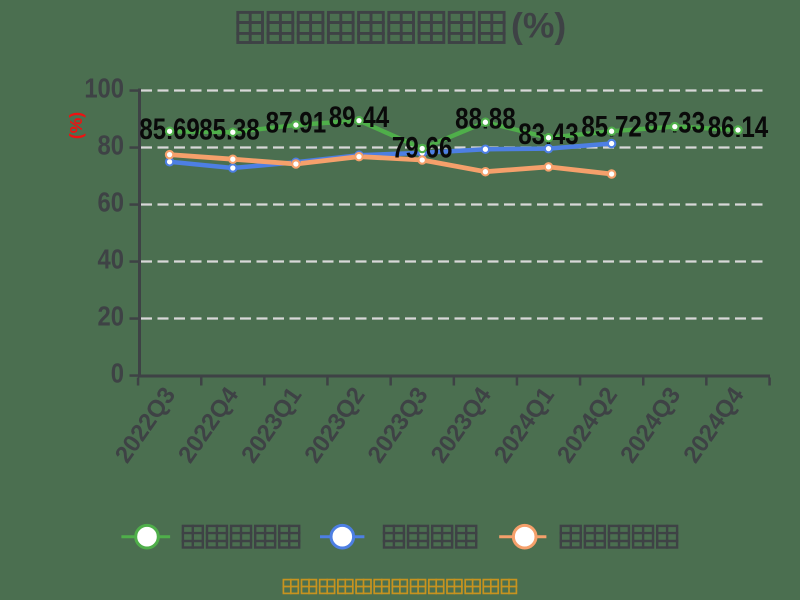 Image resolution: width=800 pixels, height=600 pixels. What do you see at coordinates (104, 88) in the screenshot?
I see `svg-text: 100` at bounding box center [104, 88].